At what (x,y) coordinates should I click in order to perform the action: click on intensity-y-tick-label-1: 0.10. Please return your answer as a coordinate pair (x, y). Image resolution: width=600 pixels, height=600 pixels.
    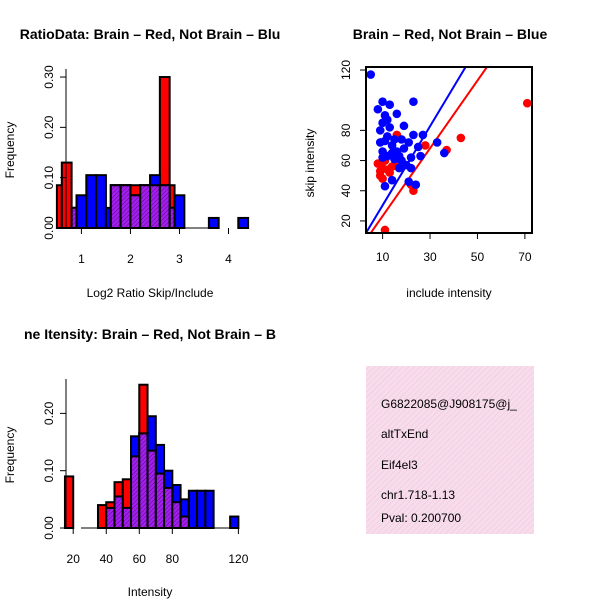
    Looking at the image, I should click on (49, 471).